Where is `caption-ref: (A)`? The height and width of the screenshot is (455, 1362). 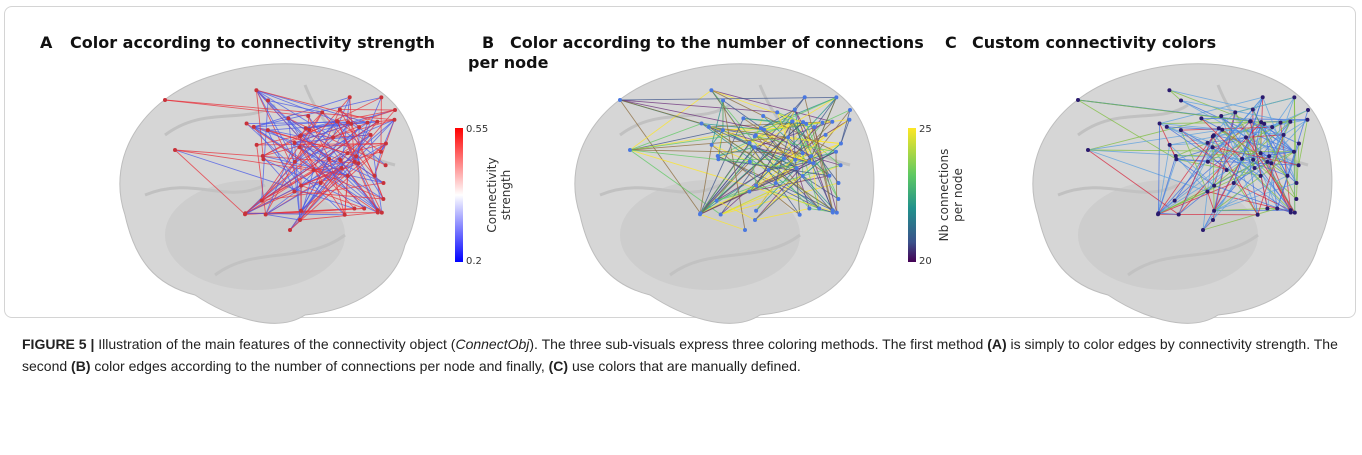
caption-ref: (A) is located at coordinates (997, 344).